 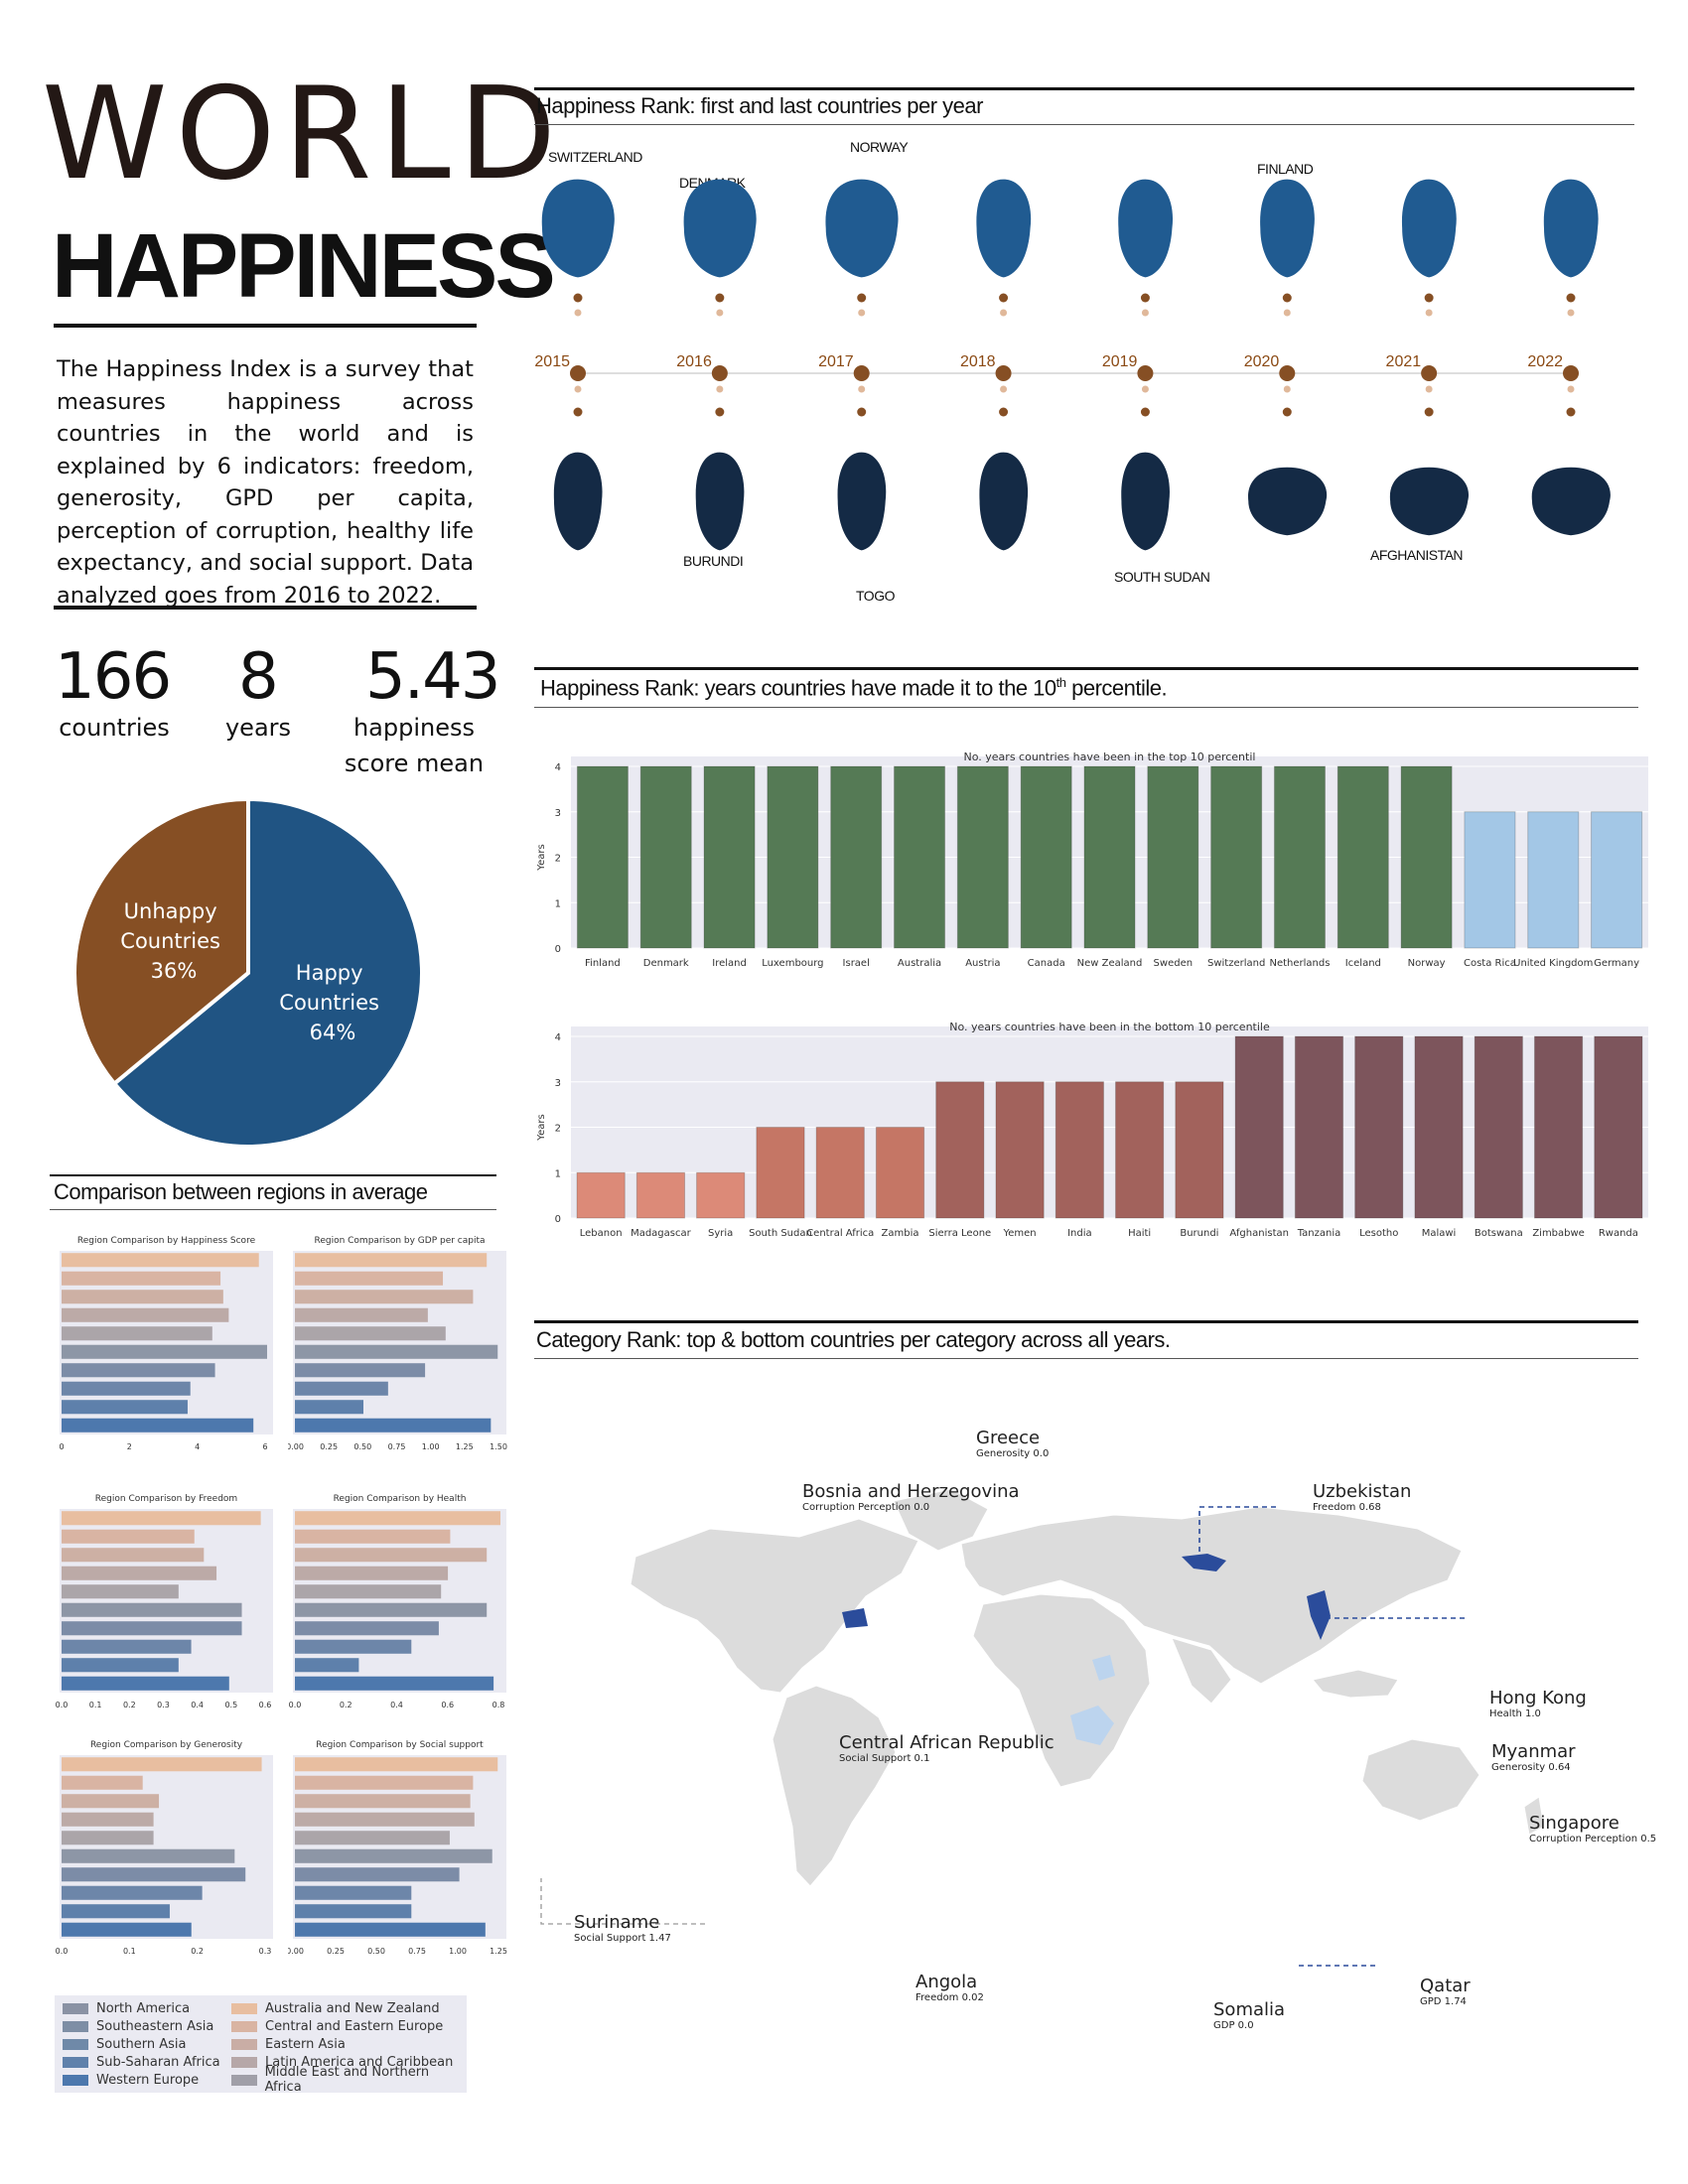 I want to click on legend-item: Western Europe, so click(x=141, y=2080).